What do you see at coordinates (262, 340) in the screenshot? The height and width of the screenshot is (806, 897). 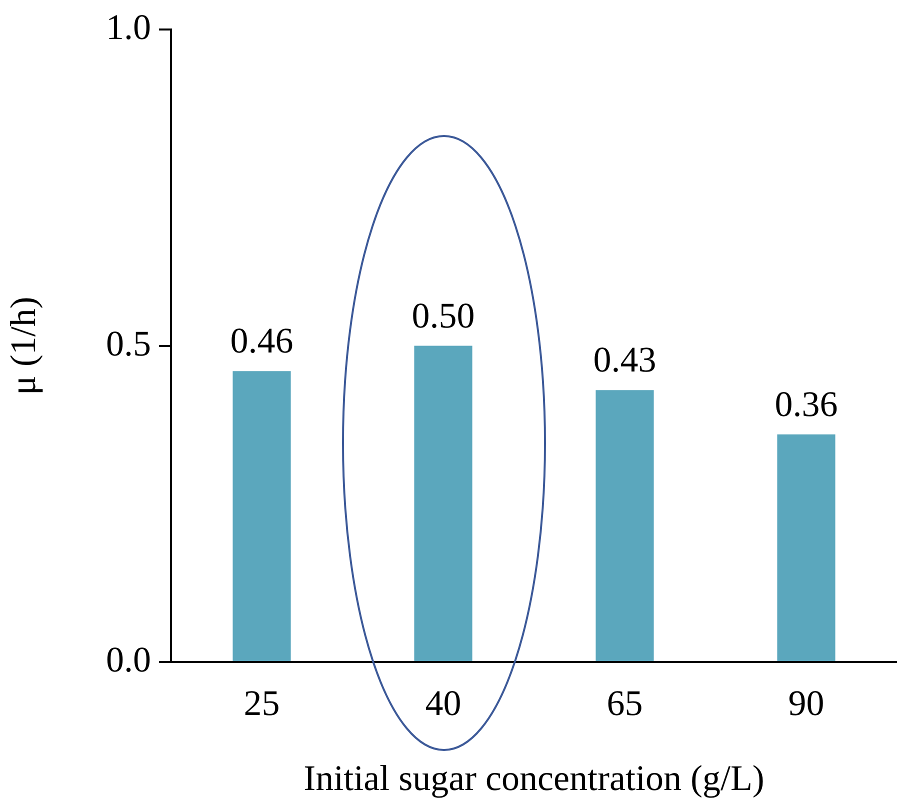 I see `data-label: 0.46` at bounding box center [262, 340].